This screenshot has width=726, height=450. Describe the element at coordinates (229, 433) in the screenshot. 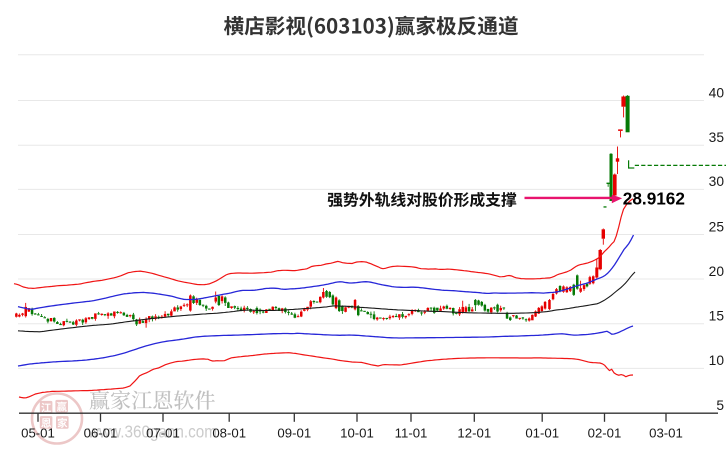

I see `svg-text: 08-01` at that location.